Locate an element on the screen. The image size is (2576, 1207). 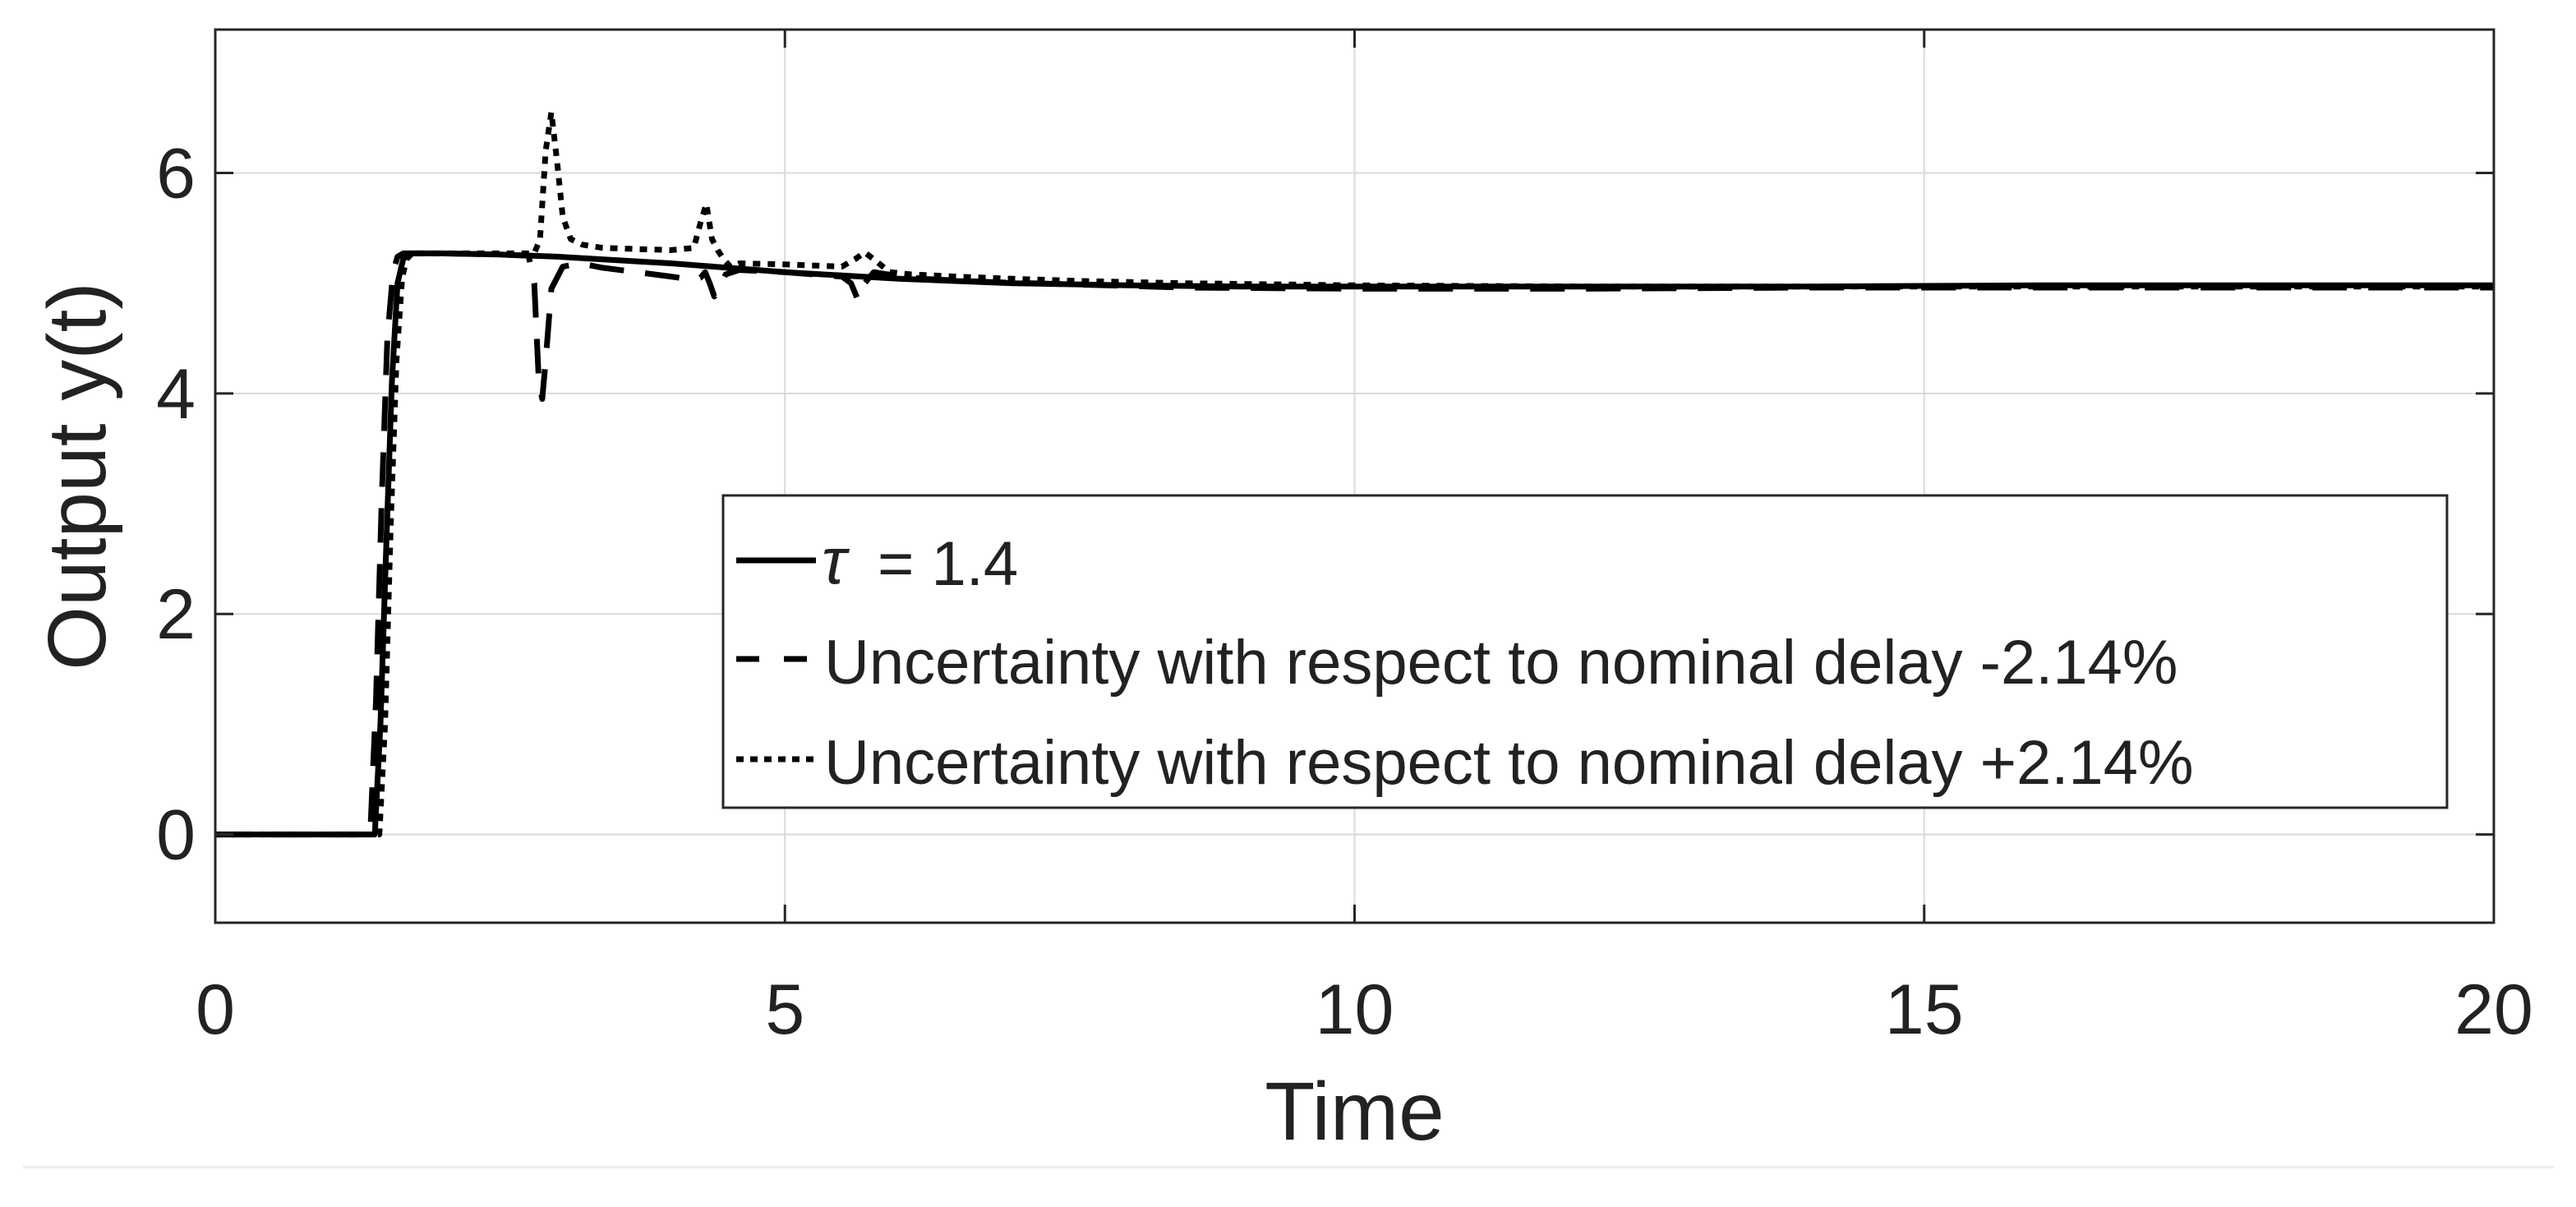
figure-bottom-rule is located at coordinates (1288, 1167).